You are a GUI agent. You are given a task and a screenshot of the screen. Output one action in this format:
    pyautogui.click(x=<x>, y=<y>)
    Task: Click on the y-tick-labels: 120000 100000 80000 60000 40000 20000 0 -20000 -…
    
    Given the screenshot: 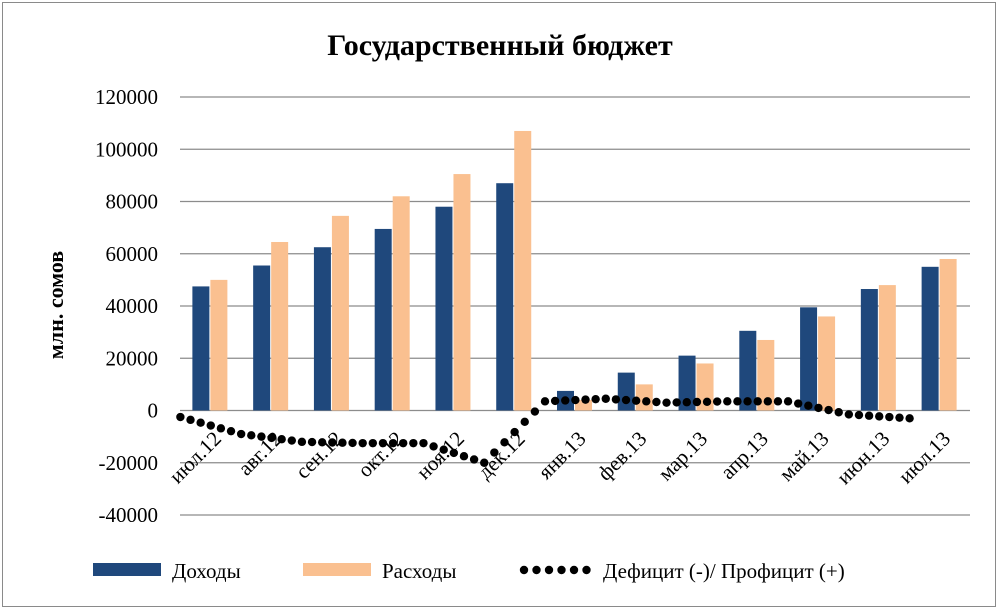 What is the action you would take?
    pyautogui.click(x=126, y=306)
    